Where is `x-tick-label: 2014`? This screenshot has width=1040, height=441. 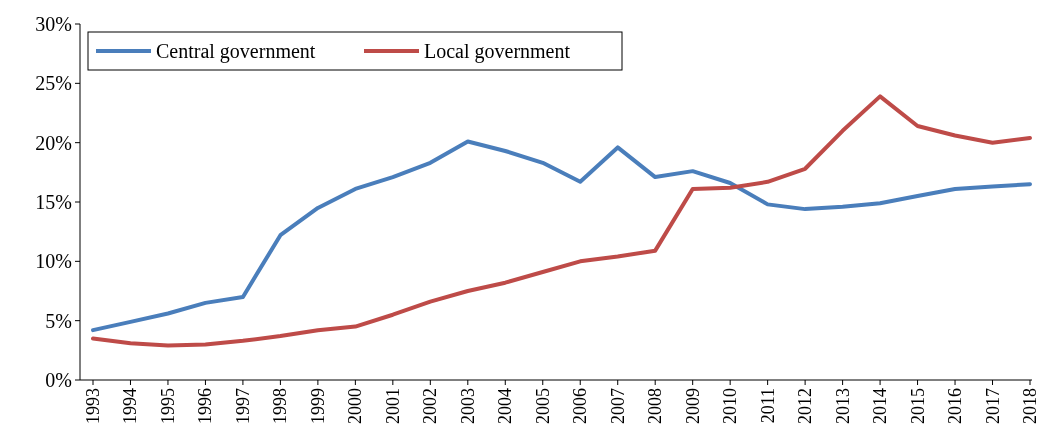
x-tick-label: 2014 is located at coordinates (880, 406).